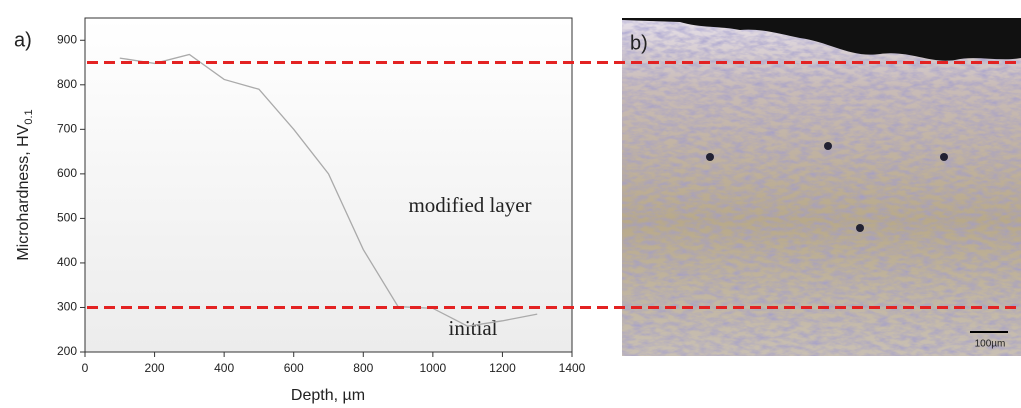  I want to click on x-tick-label: 200, so click(155, 368).